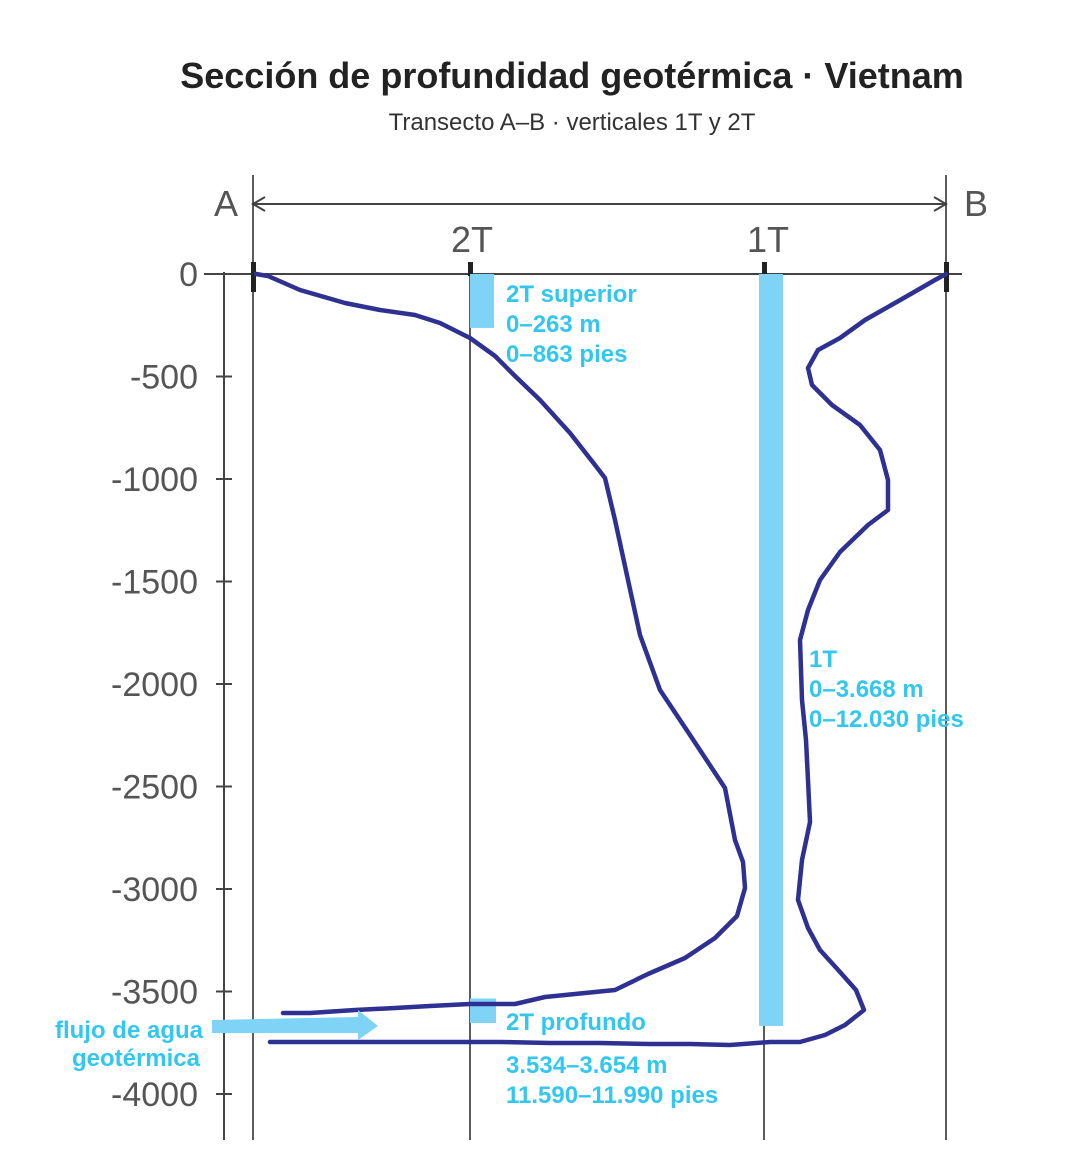 Image resolution: width=1080 pixels, height=1173 pixels. Describe the element at coordinates (586, 1065) in the screenshot. I see `annotation-2t-deep-meters: 3.534–3.654 m` at that location.